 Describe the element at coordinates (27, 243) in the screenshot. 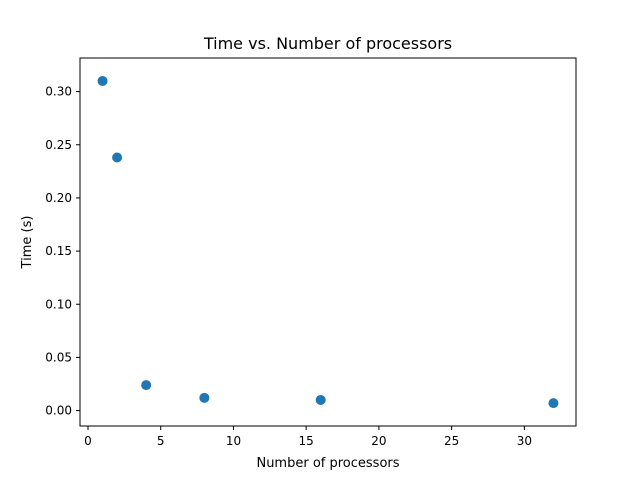

I see `y-axis-label: Time (s)` at that location.